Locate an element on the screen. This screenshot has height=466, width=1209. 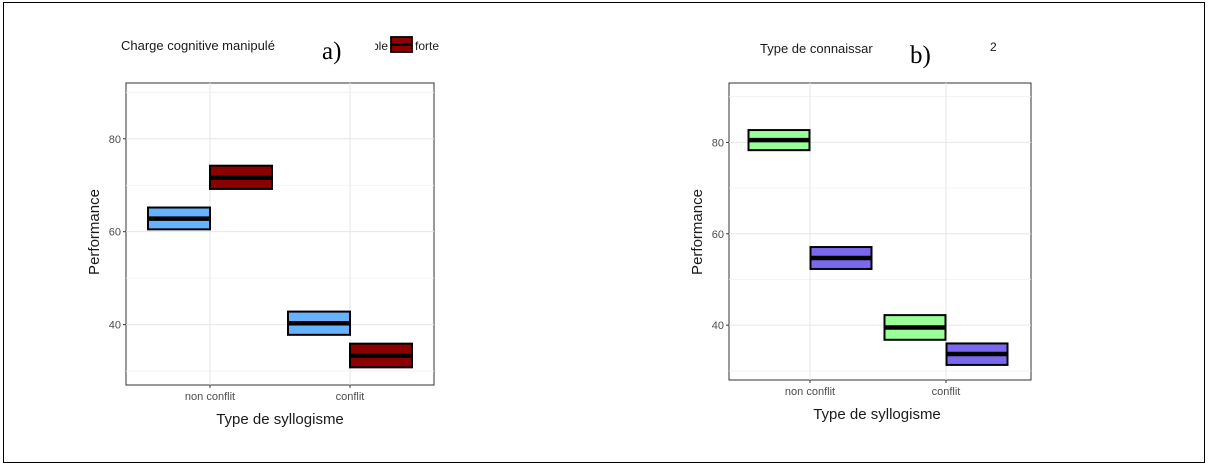
legend-title-a: Charge cognitive manipulé is located at coordinates (198, 45).